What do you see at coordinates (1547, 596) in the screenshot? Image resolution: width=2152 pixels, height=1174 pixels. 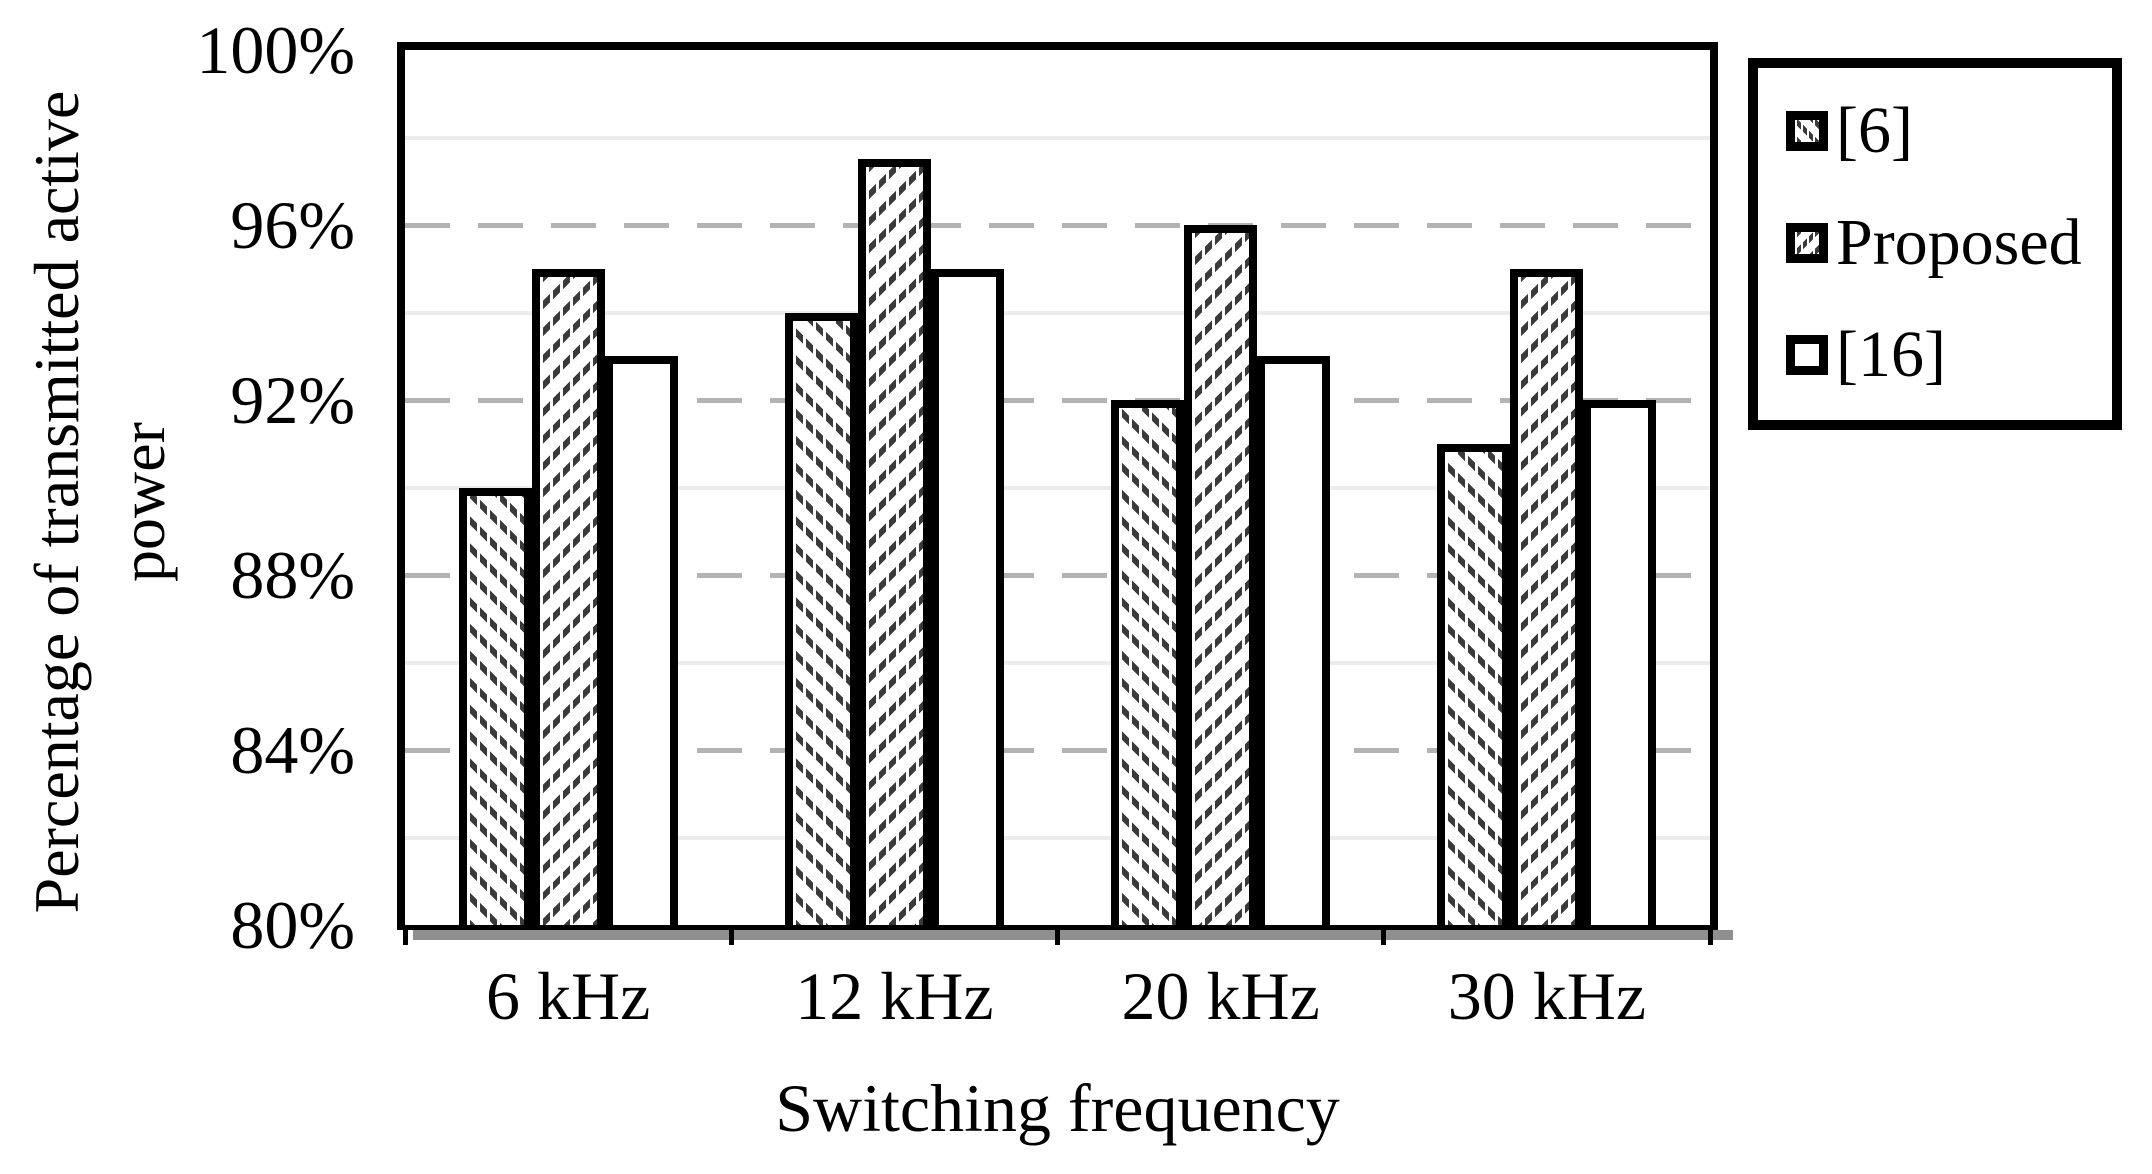 I see `bar-Proposed-30 kHz` at bounding box center [1547, 596].